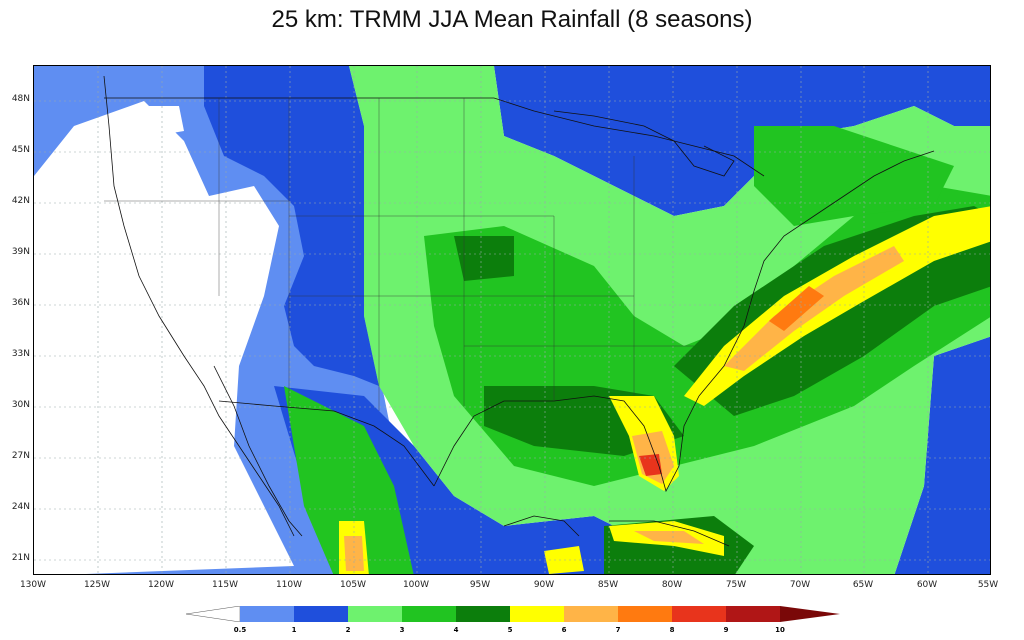 The width and height of the screenshot is (1024, 640). What do you see at coordinates (348, 630) in the screenshot?
I see `colorbar-tick-2: 2` at bounding box center [348, 630].